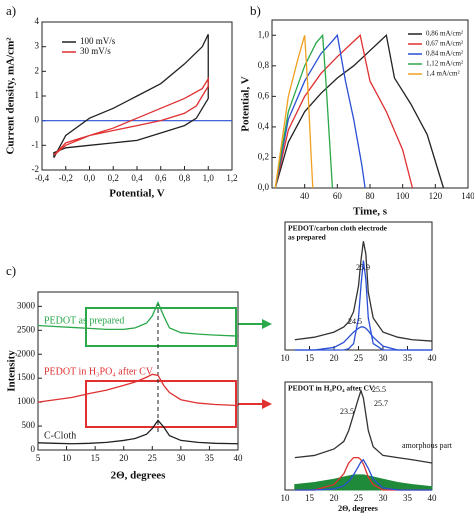 This screenshot has height=522, width=474. What do you see at coordinates (255, 10) in the screenshot?
I see `panel-label: b)` at bounding box center [255, 10].